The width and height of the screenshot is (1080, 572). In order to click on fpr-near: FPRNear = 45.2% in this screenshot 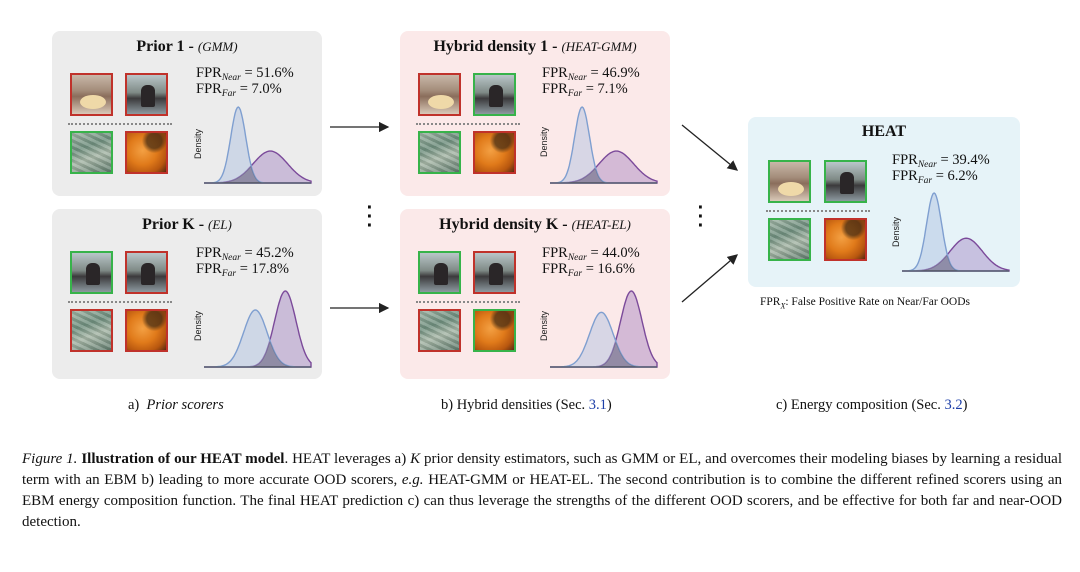, I will do `click(245, 254)`.